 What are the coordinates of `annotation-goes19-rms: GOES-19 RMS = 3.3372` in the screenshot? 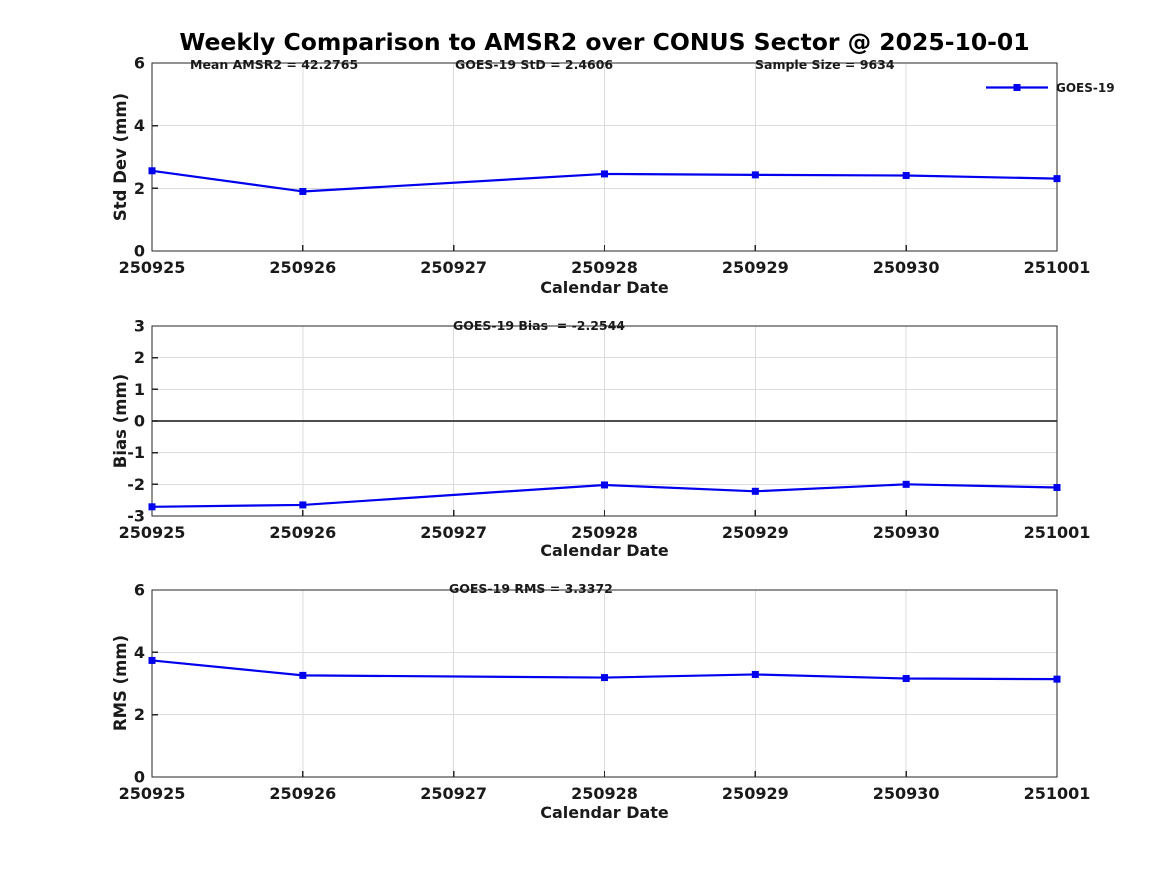 It's located at (531, 588).